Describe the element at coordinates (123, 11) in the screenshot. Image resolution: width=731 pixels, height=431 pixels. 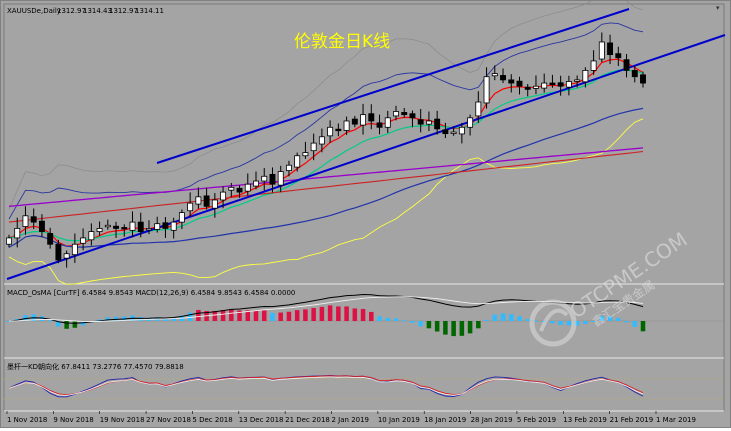
I see `ohlc-low: 1312.97` at that location.